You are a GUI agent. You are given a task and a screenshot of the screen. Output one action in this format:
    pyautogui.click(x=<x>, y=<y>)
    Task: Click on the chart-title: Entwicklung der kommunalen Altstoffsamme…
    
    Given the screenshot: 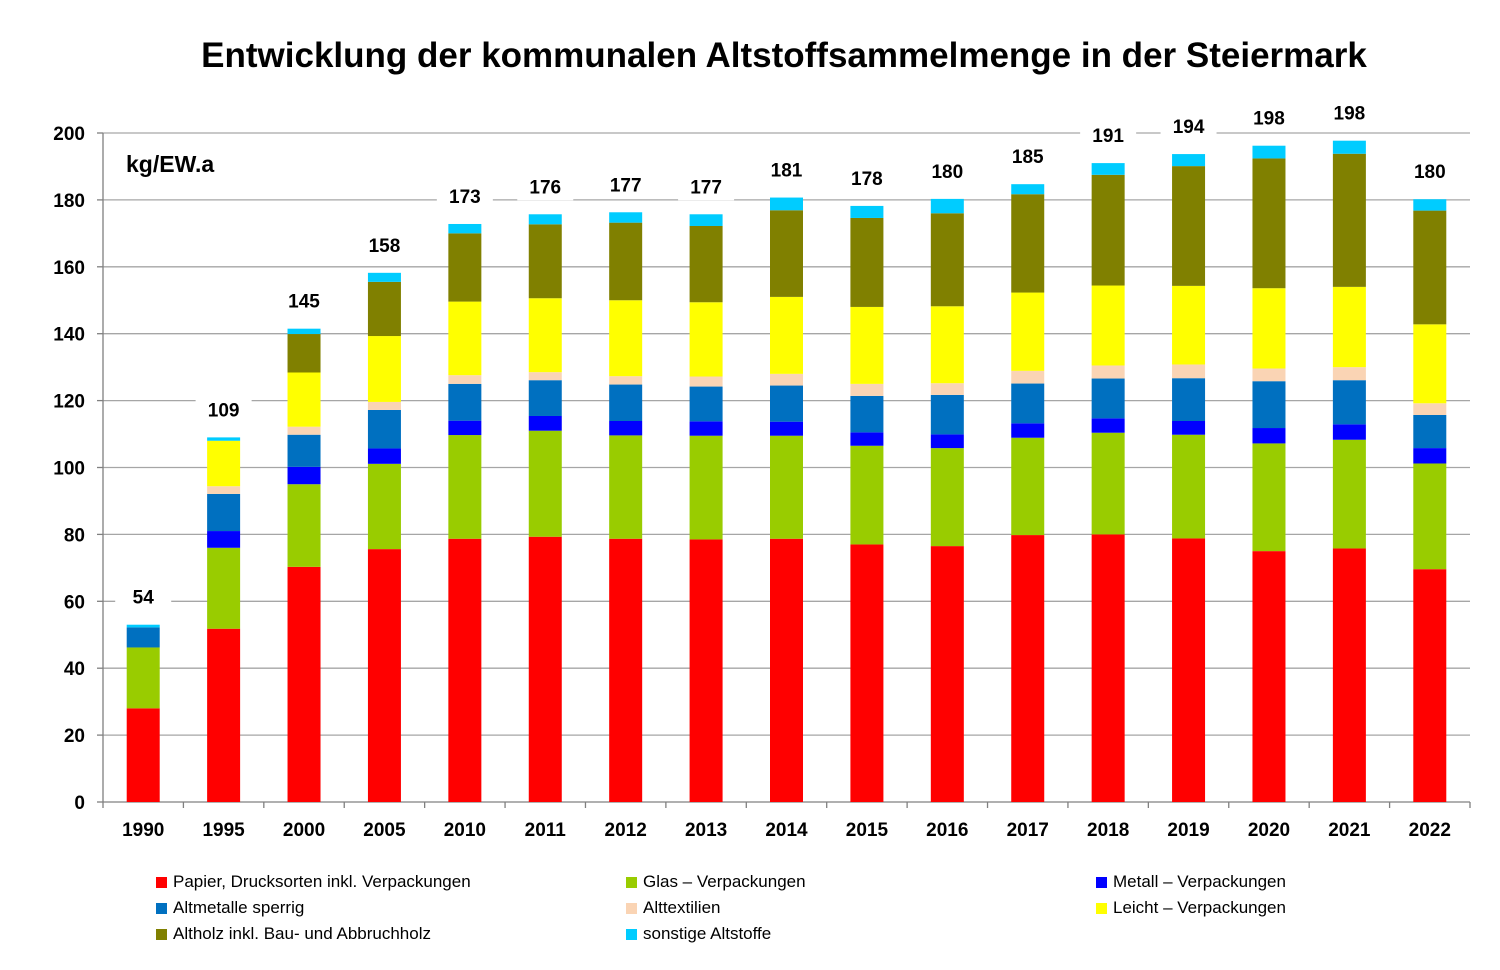 What is the action you would take?
    pyautogui.click(x=784, y=55)
    